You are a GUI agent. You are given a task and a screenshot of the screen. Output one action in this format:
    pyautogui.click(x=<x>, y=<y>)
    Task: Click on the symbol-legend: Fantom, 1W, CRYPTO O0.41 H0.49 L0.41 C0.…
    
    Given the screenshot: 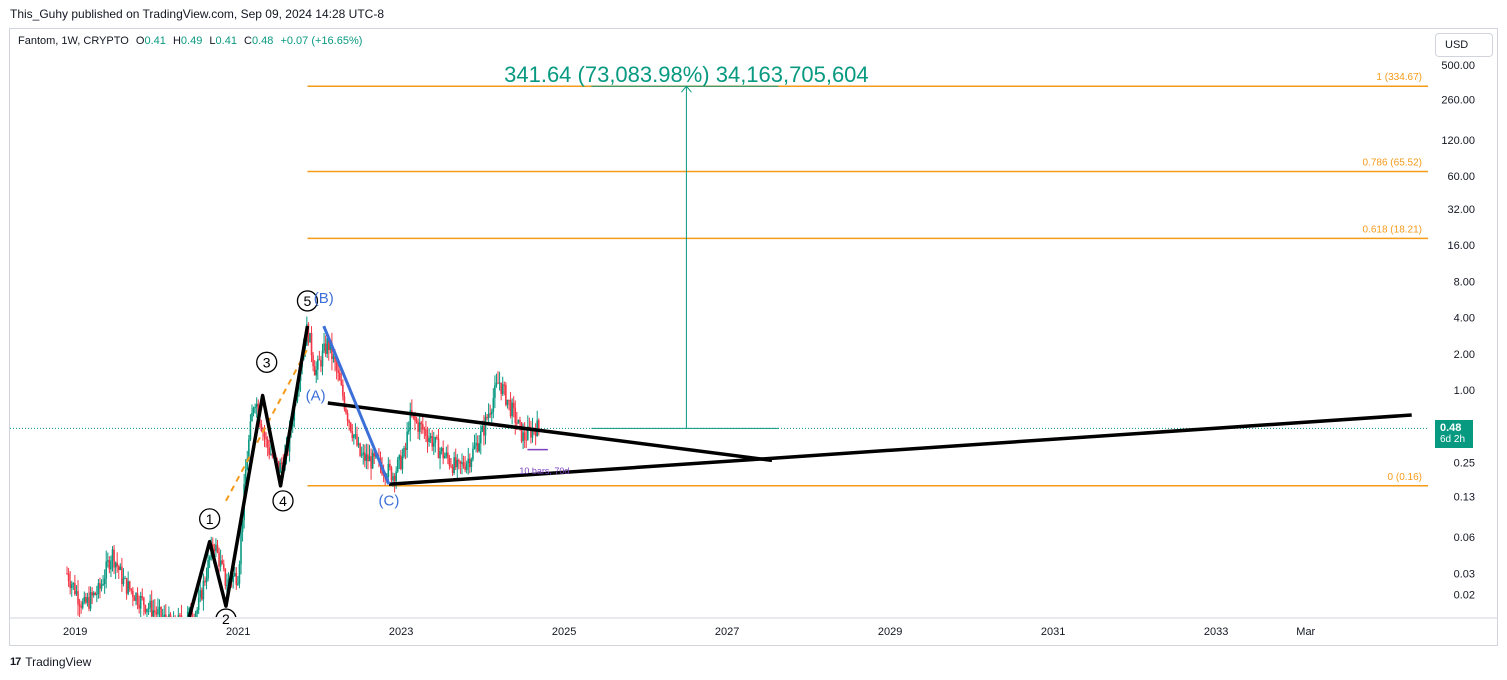 What is the action you would take?
    pyautogui.click(x=192, y=41)
    